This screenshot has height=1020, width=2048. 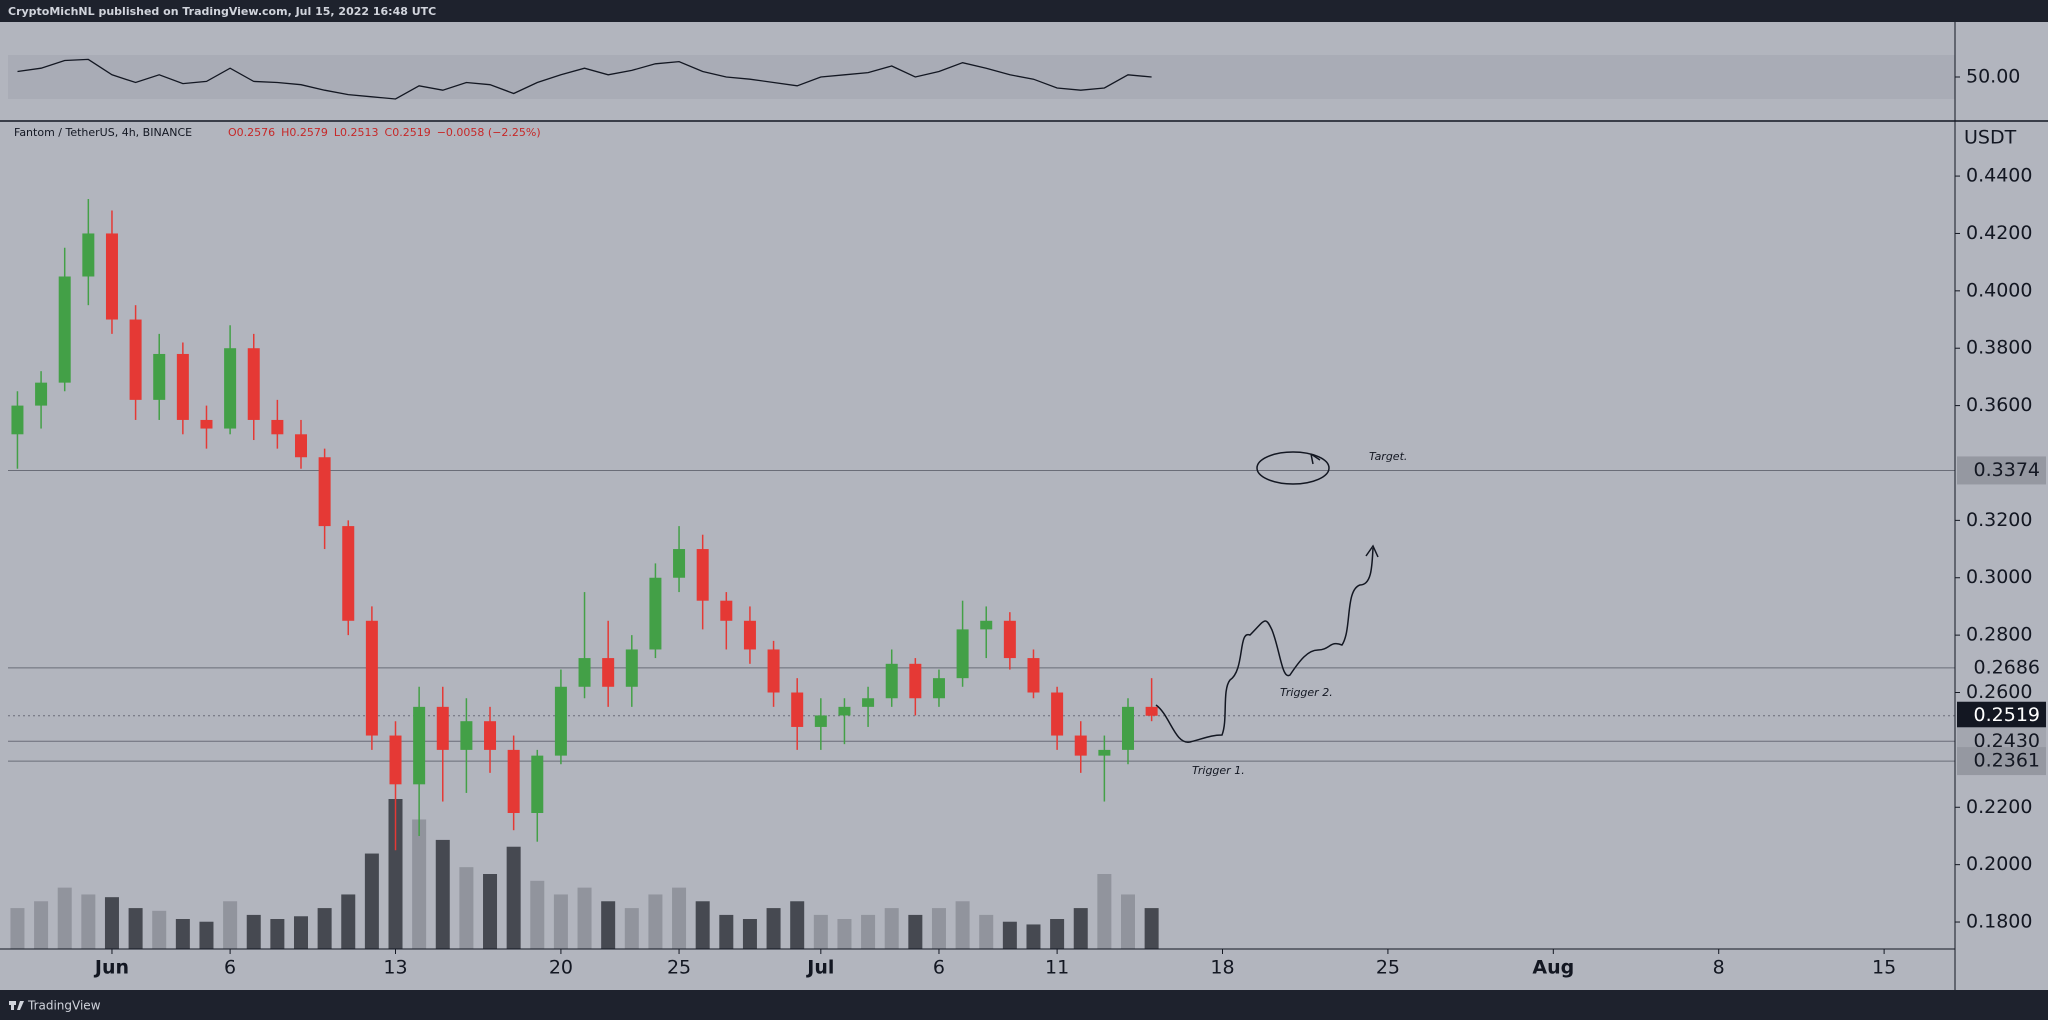 What do you see at coordinates (1388, 456) in the screenshot?
I see `annotation-target: Target.` at bounding box center [1388, 456].